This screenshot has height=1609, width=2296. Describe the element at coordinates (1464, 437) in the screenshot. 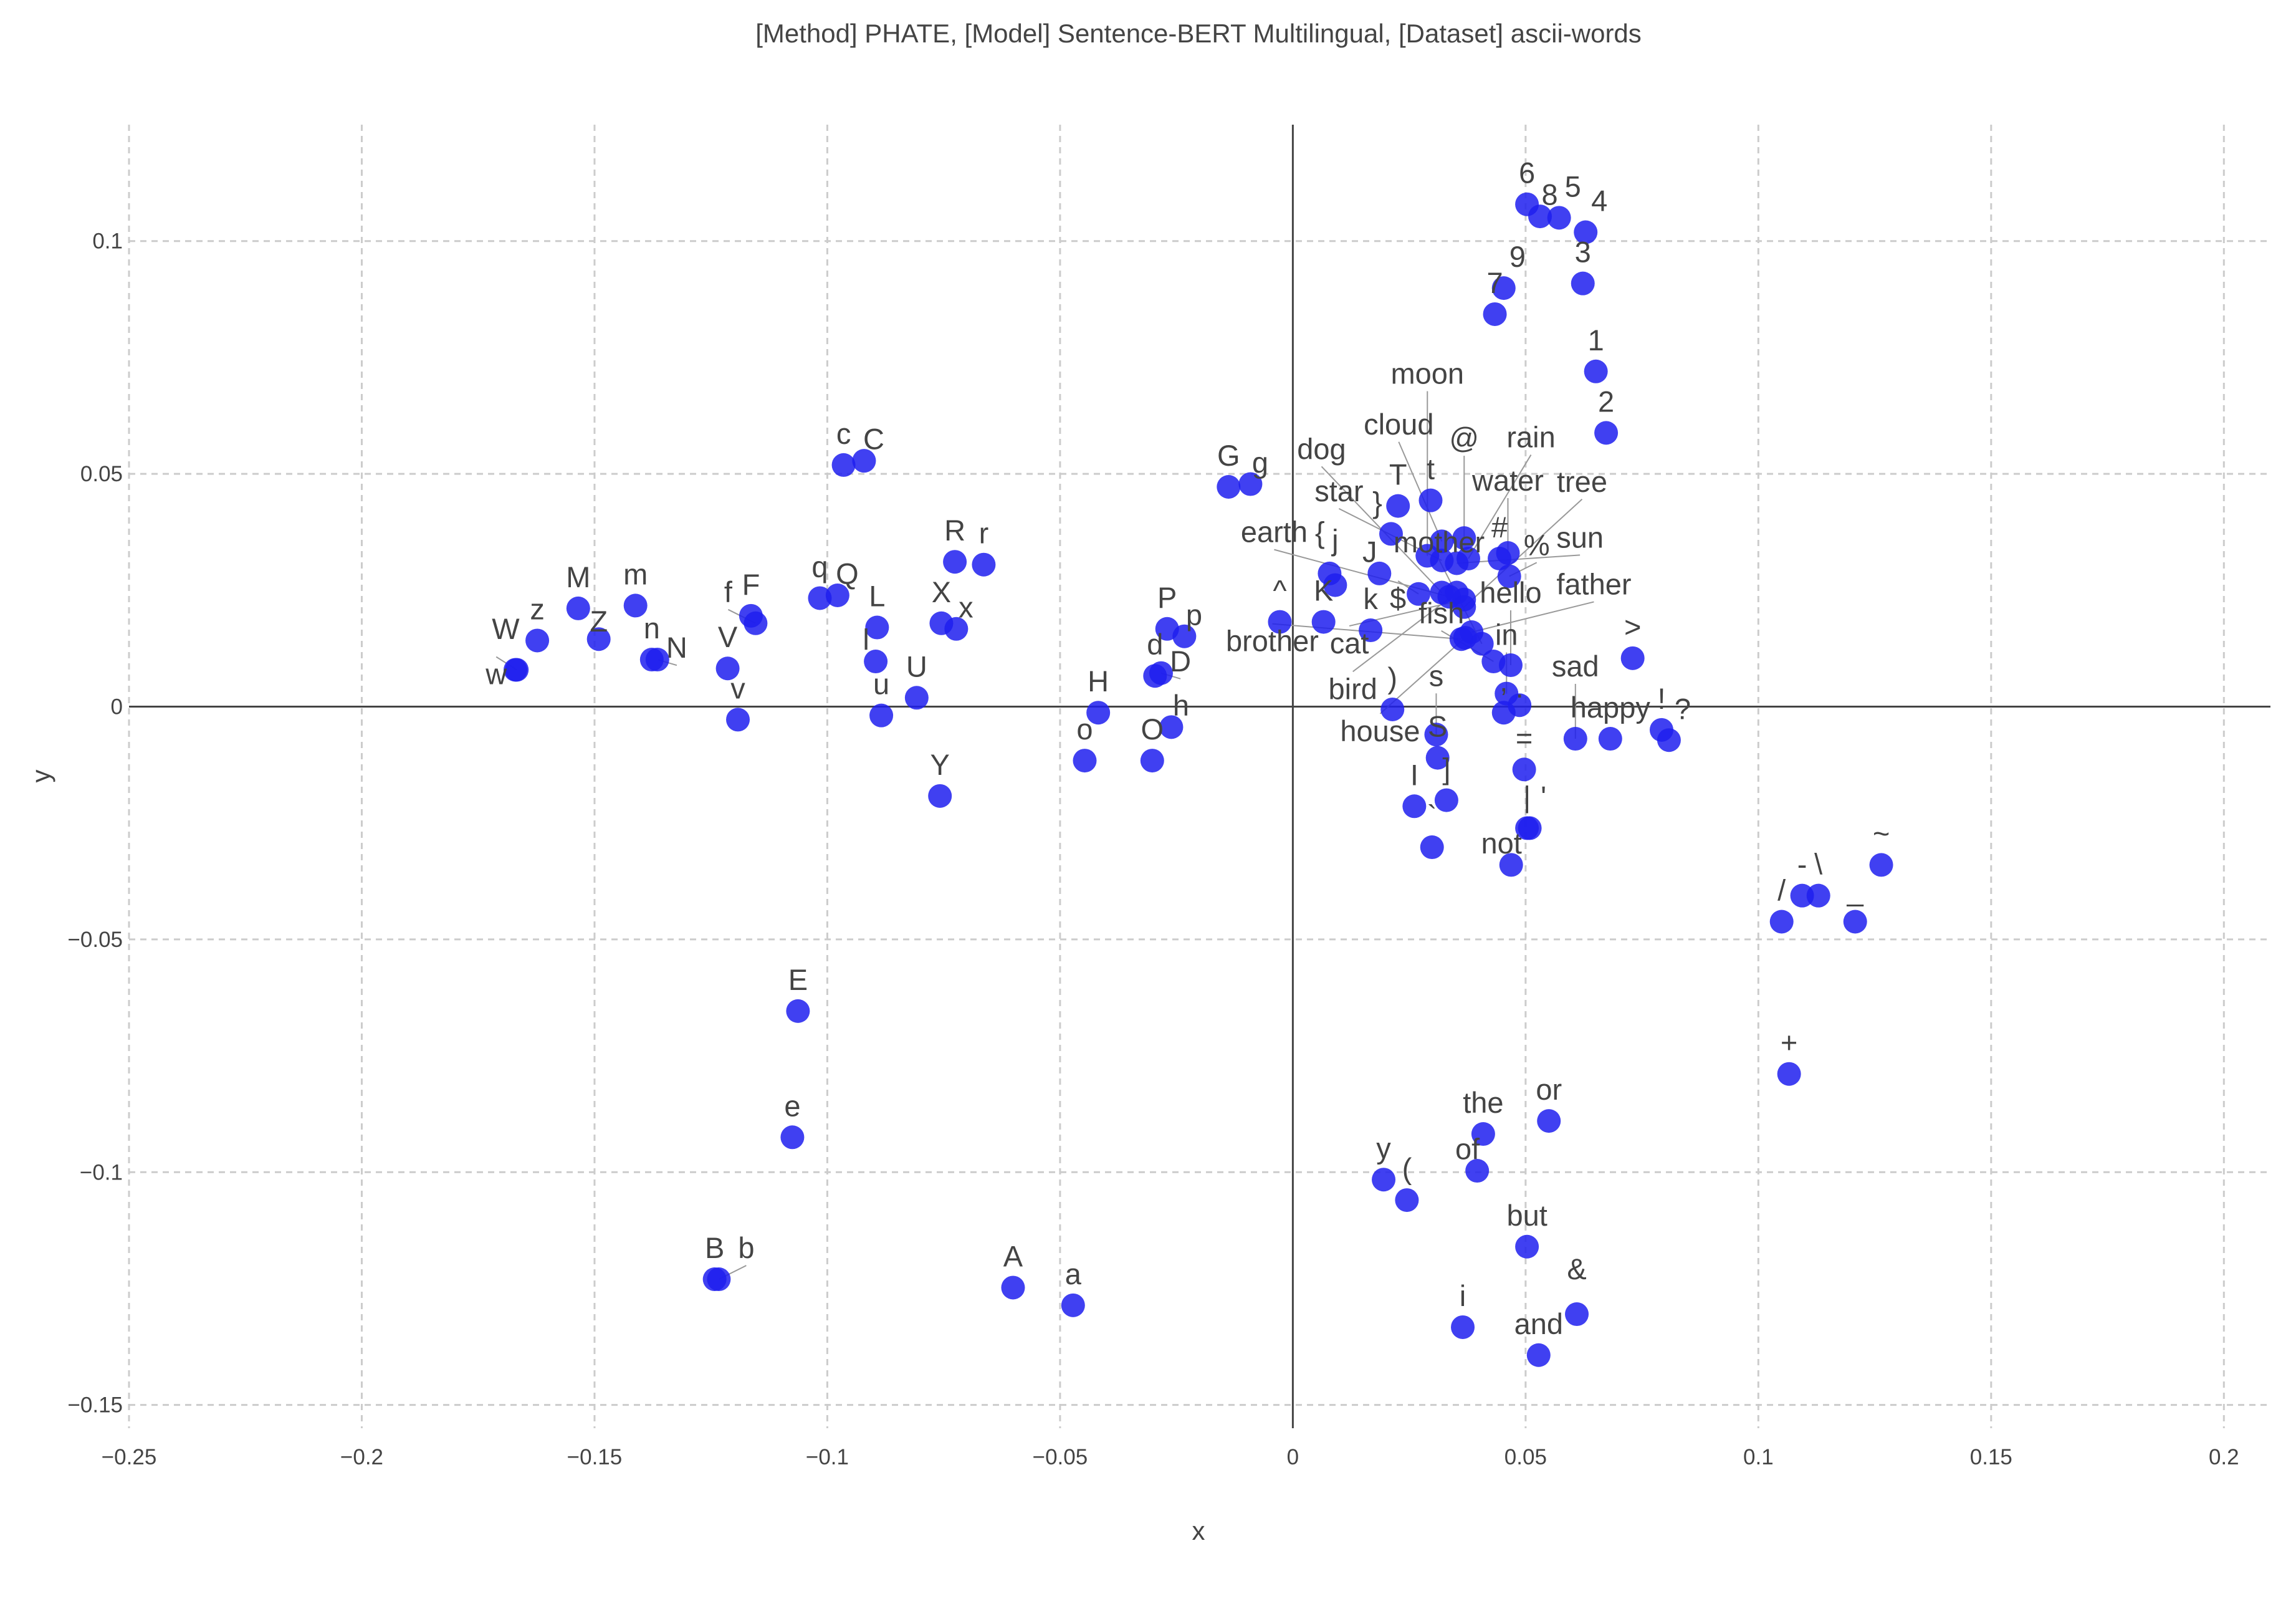

I see `point-label: @` at that location.